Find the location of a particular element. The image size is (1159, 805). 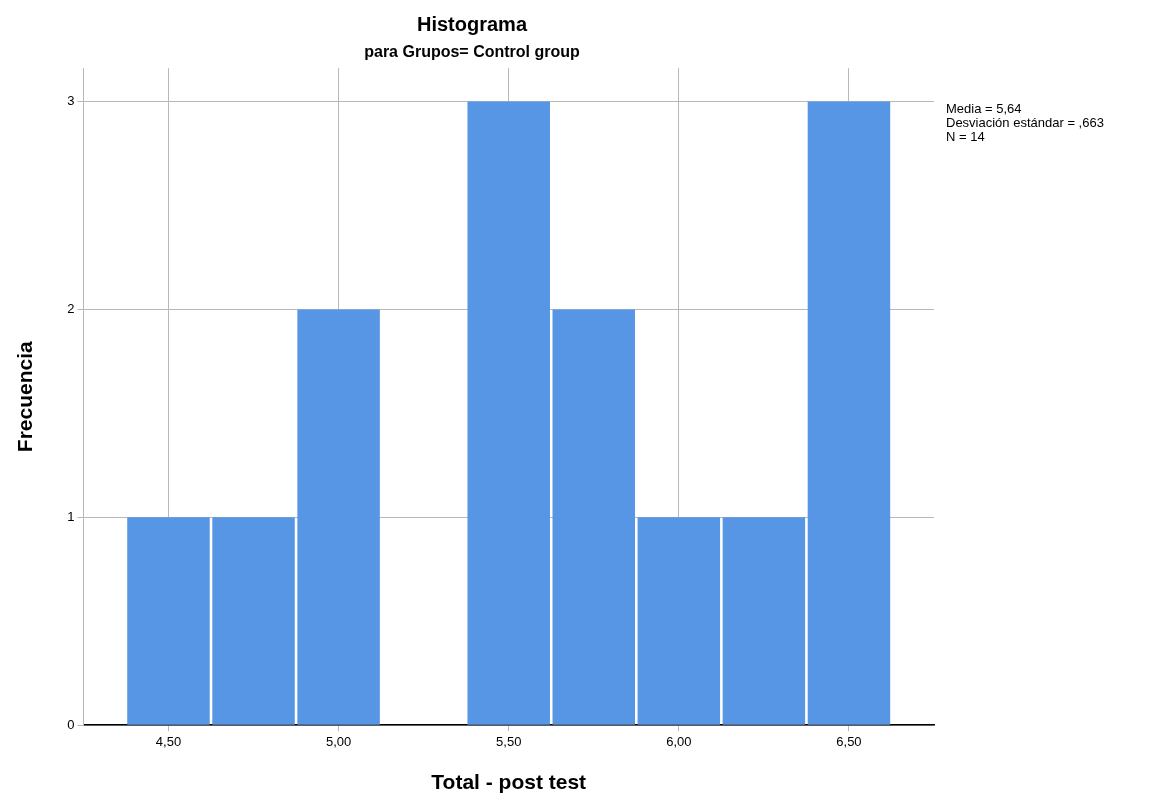

text: N = 14 is located at coordinates (965, 137).